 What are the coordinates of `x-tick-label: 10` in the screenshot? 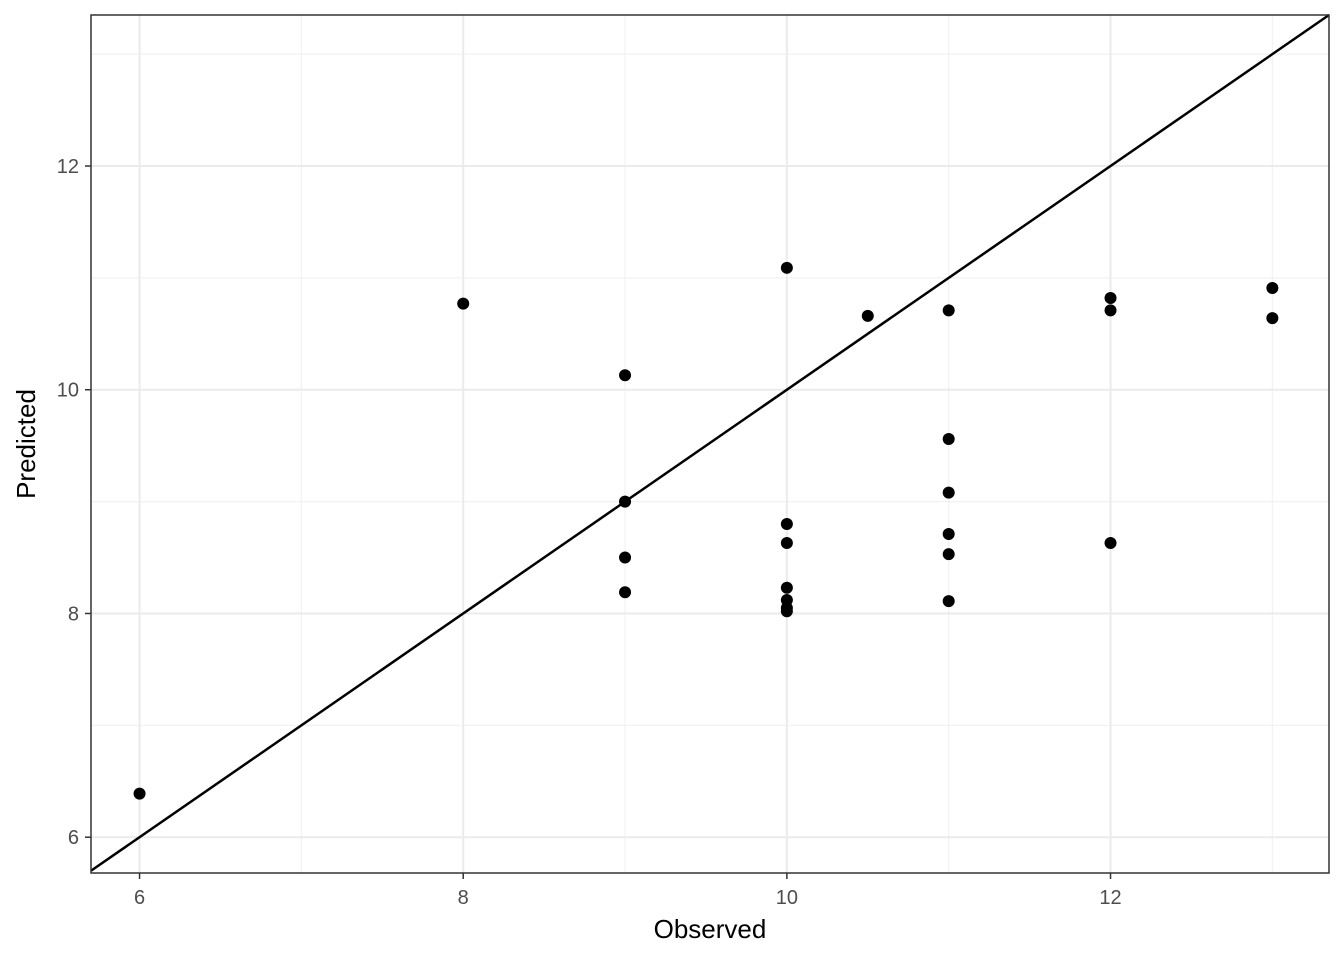 It's located at (787, 898).